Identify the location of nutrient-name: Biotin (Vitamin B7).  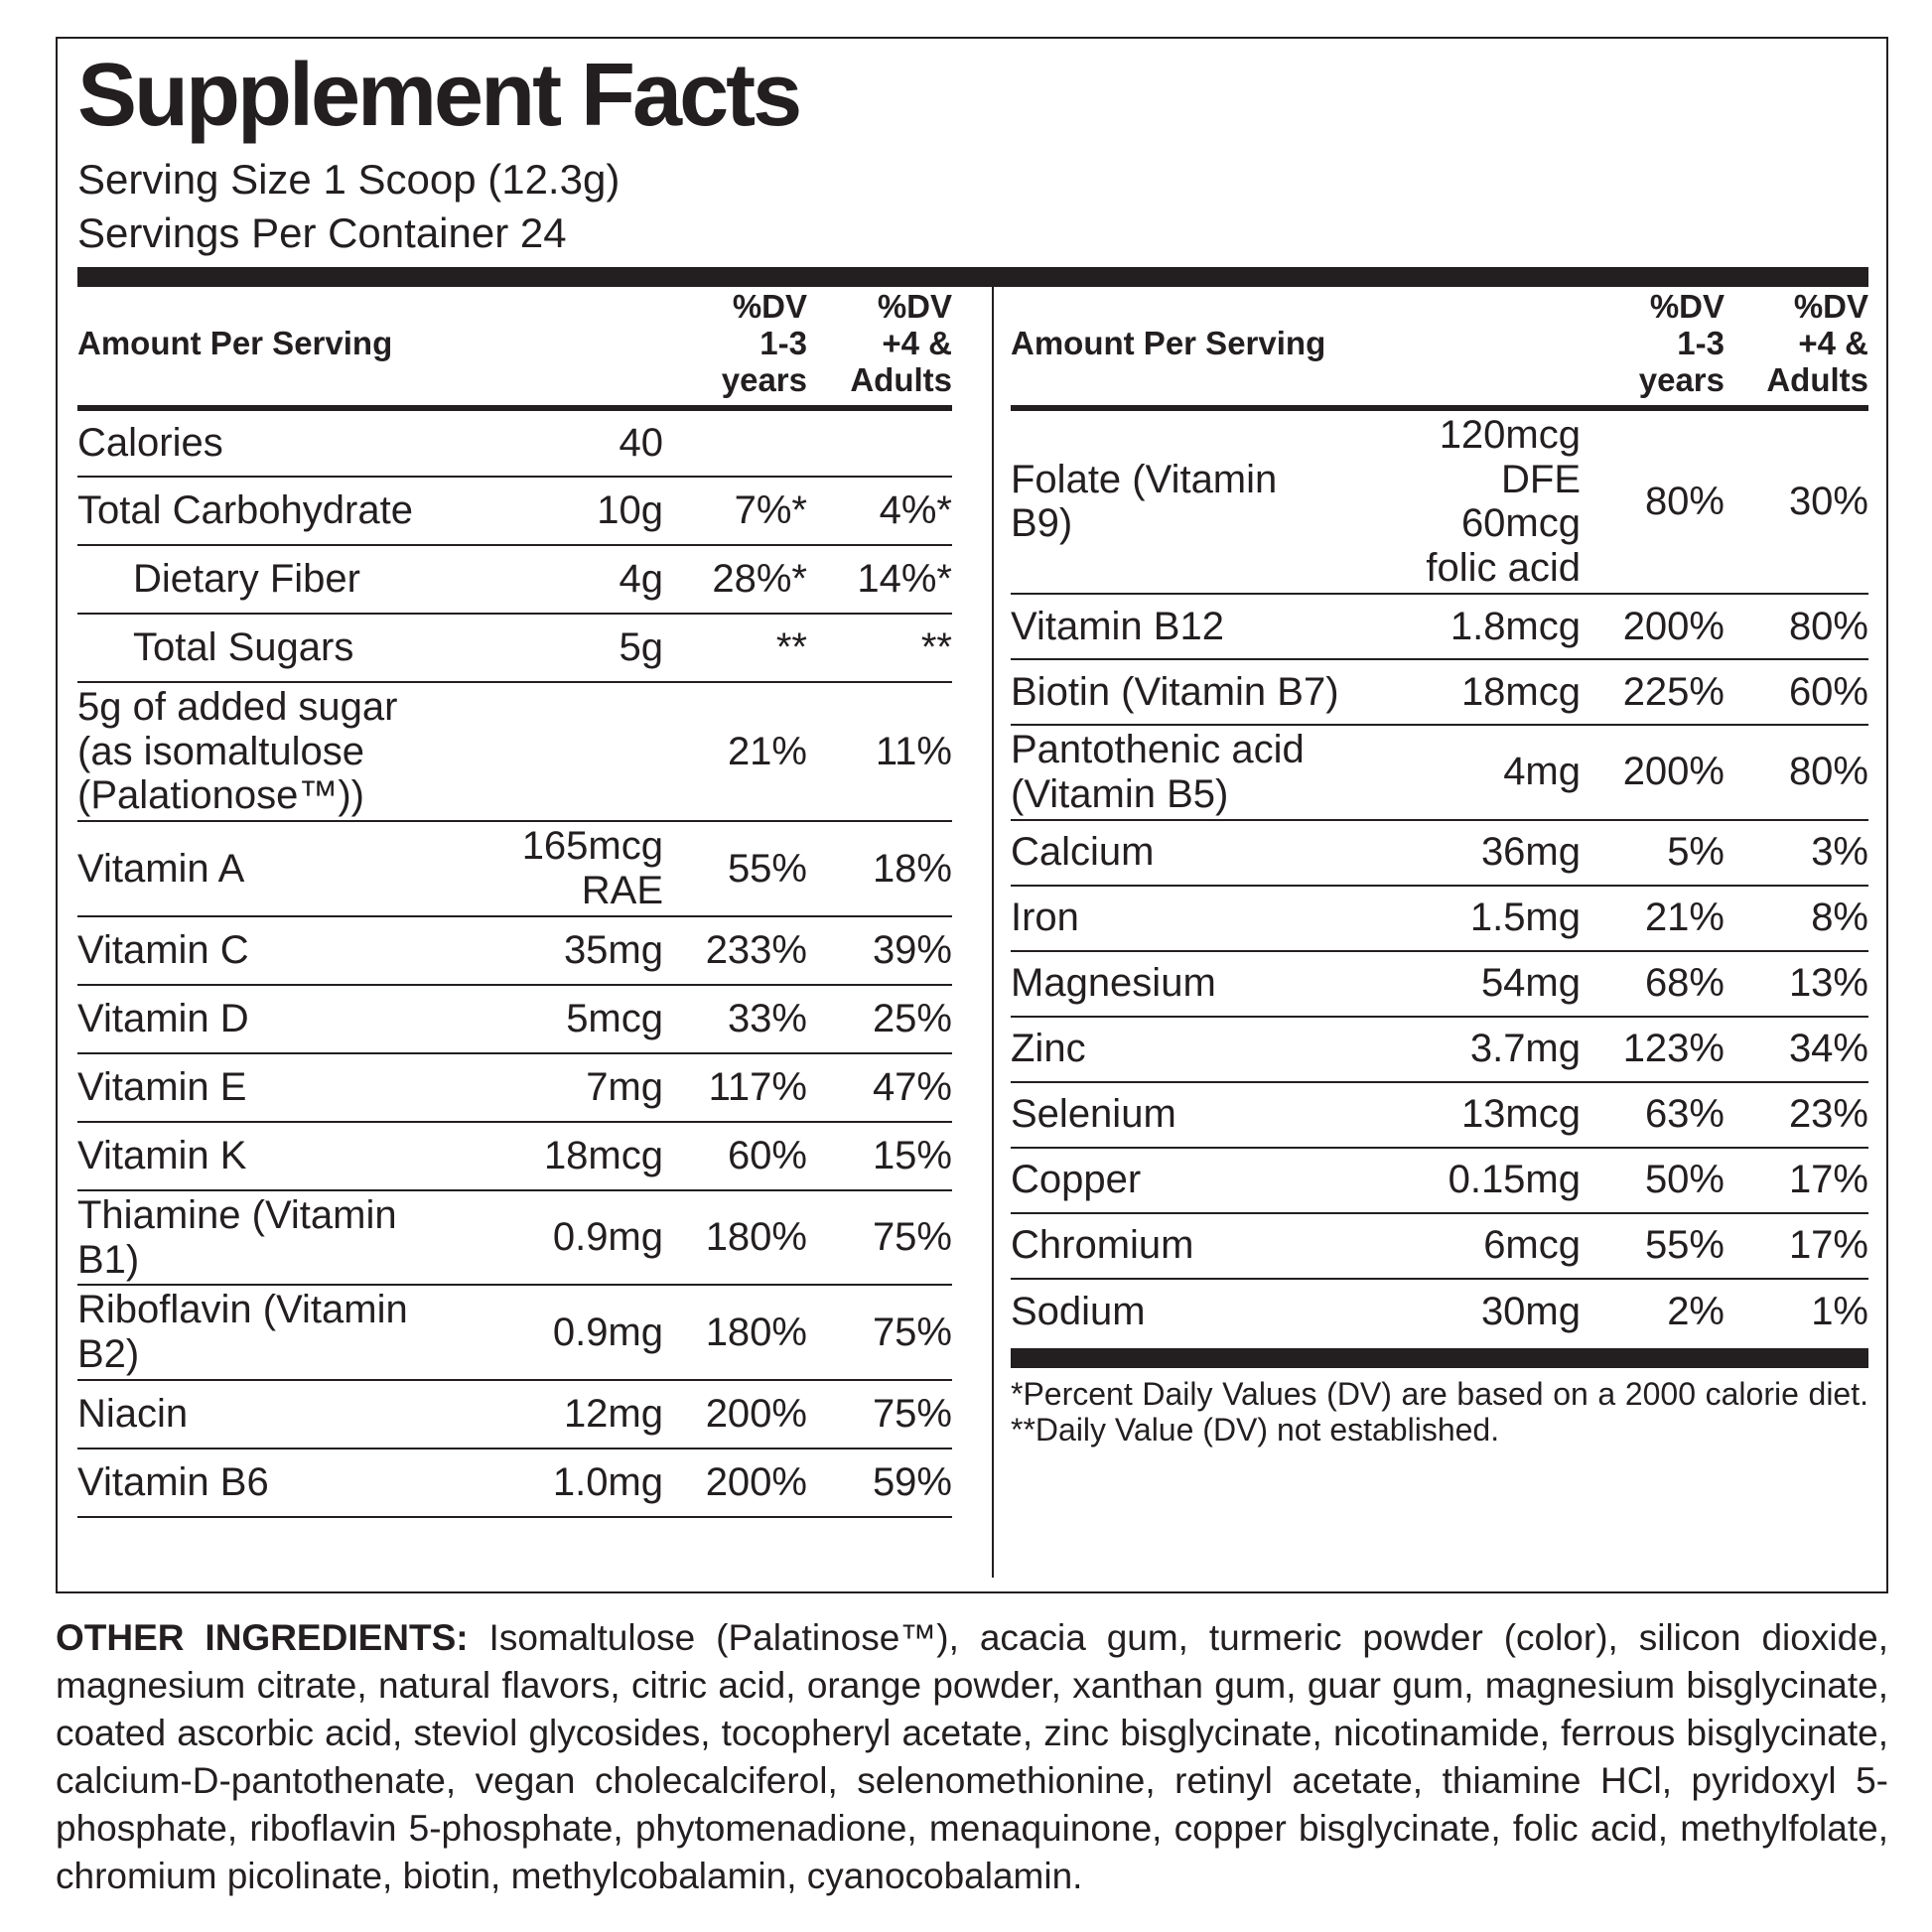
(1176, 693).